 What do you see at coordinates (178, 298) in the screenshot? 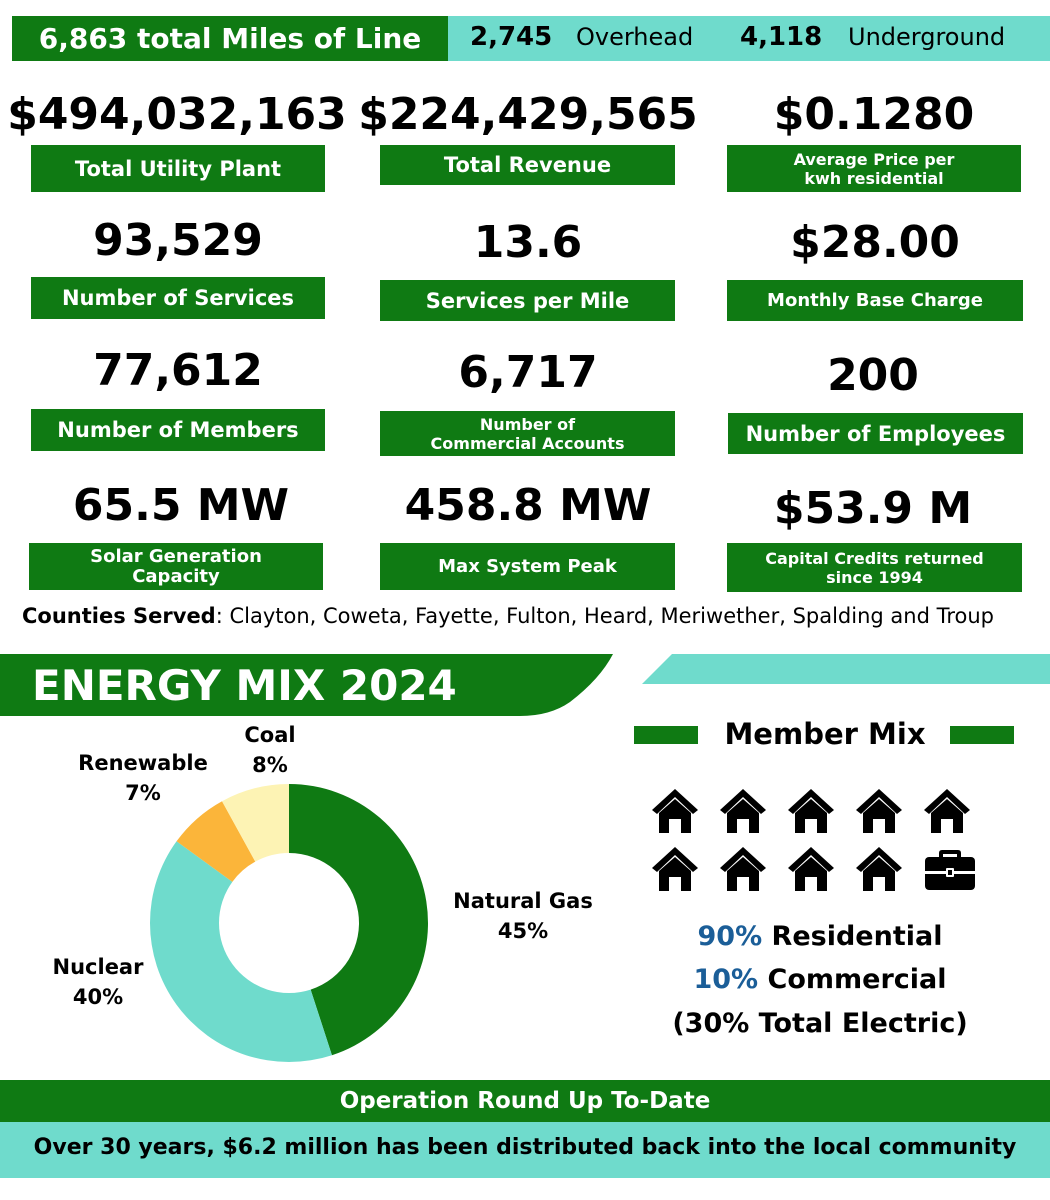
I see `number-of-services-label: Number of Services` at bounding box center [178, 298].